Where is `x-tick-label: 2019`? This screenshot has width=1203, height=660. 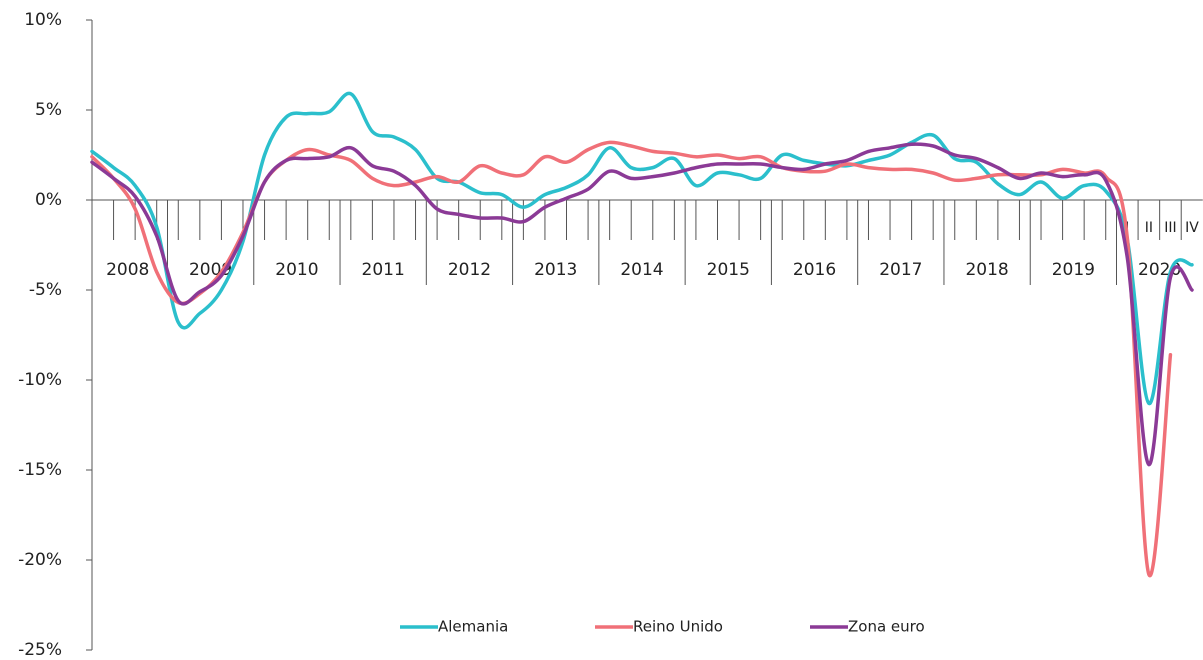
x-tick-label: 2019 is located at coordinates (1073, 270).